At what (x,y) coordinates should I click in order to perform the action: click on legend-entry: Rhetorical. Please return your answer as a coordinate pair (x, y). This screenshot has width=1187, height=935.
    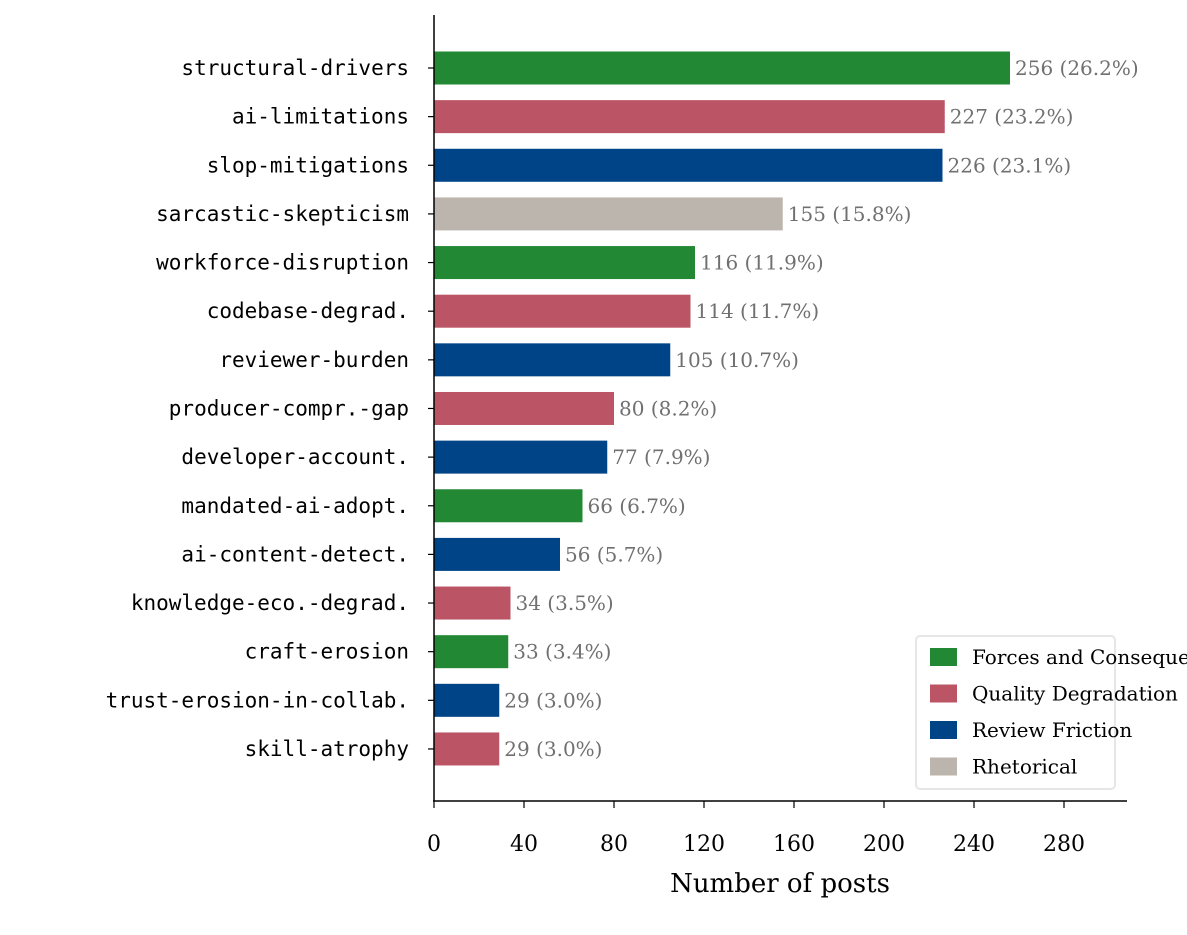
    Looking at the image, I should click on (1024, 767).